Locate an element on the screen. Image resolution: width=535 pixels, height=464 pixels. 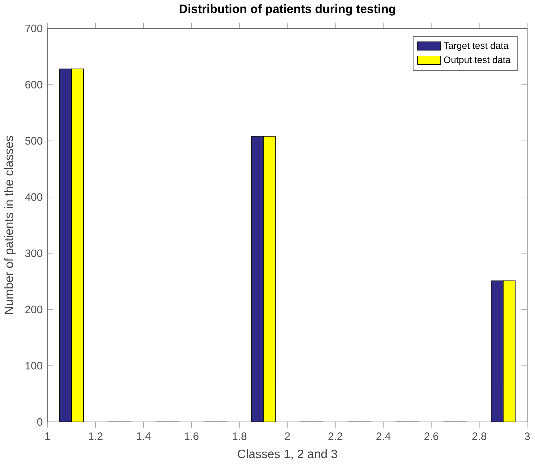
legend-label: Target test data is located at coordinates (476, 46).